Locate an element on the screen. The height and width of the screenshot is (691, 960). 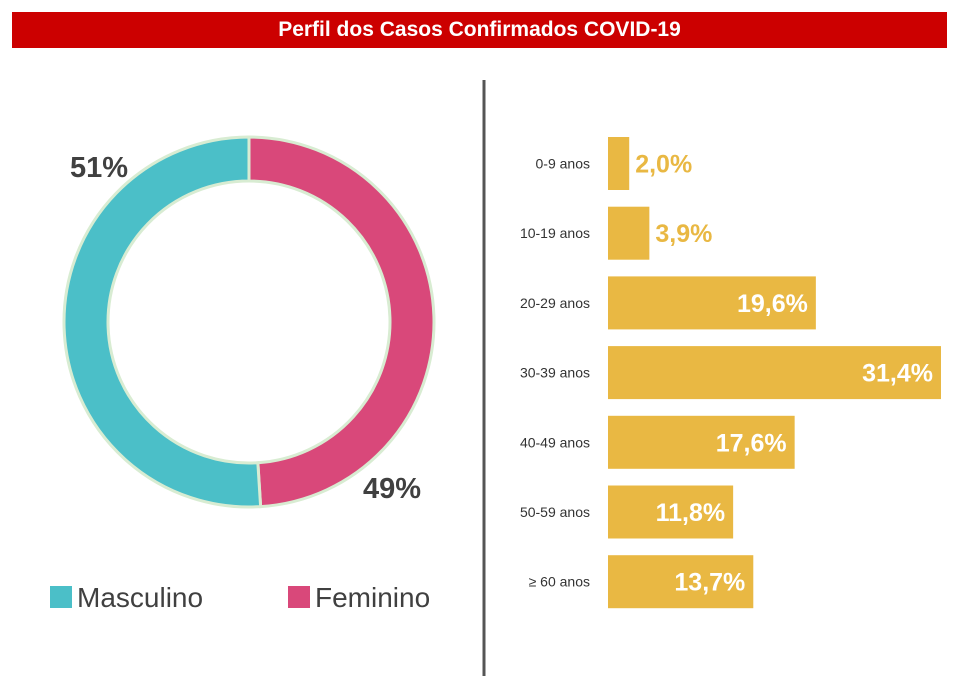
donut-label-masculino: 51% is located at coordinates (99, 168).